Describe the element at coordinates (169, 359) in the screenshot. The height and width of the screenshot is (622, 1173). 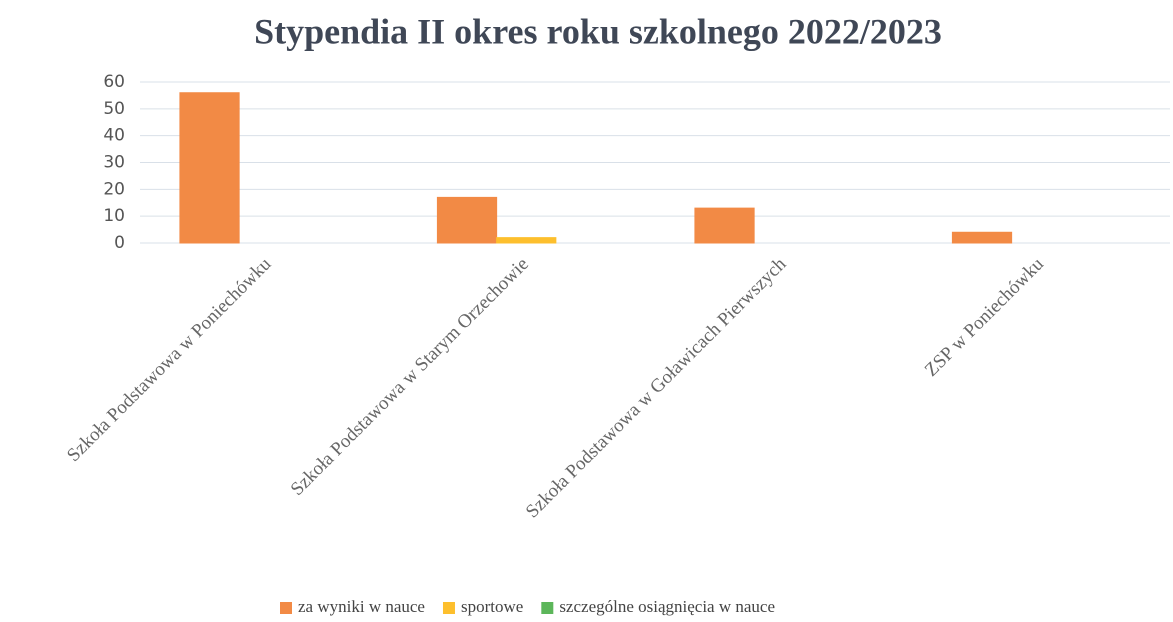
I see `x-tick-label: Szkoła Podstawowa w Poniechówku` at that location.